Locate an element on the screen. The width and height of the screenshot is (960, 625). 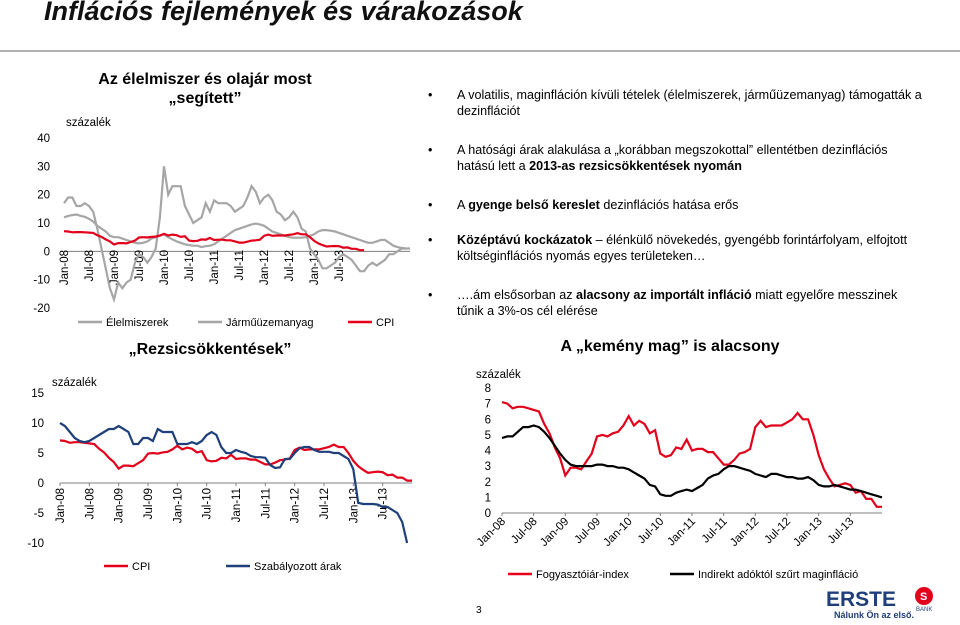
header-divider is located at coordinates (480, 51).